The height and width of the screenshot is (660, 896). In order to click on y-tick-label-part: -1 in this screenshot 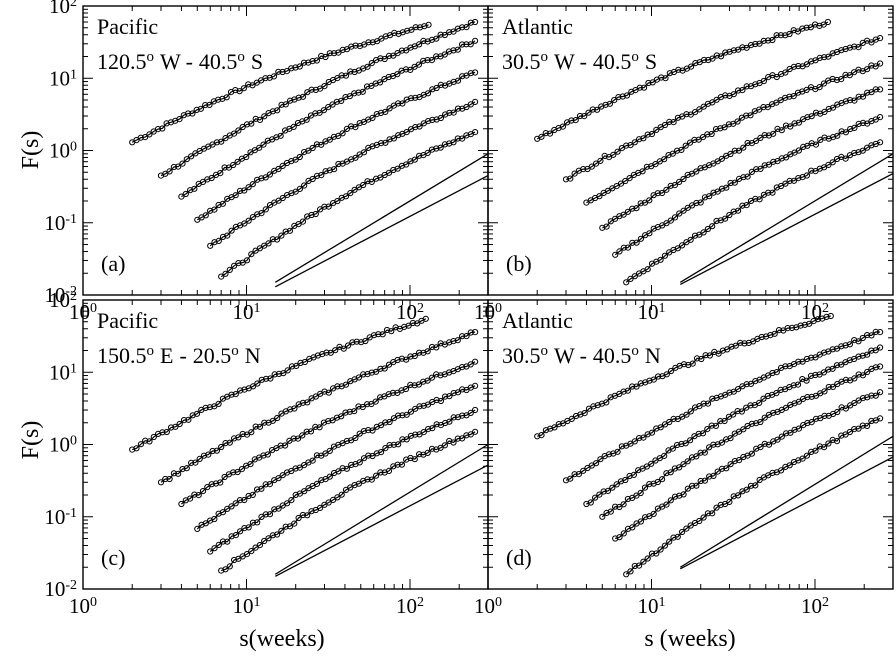, I will do `click(71, 512)`.